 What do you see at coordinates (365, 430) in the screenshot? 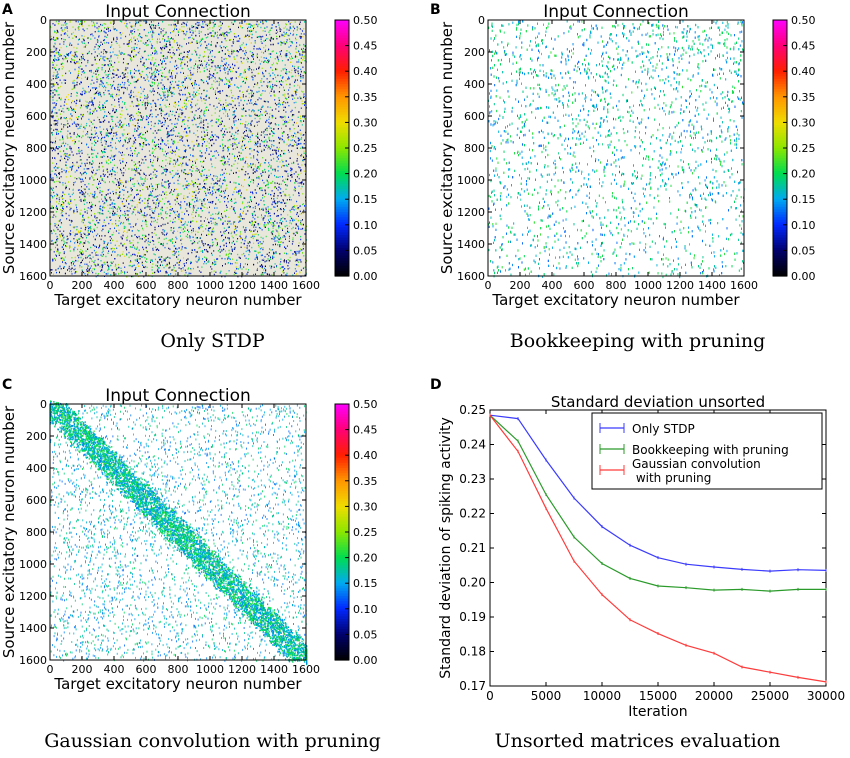
I see `colorbar-tick-label: 0.45` at bounding box center [365, 430].